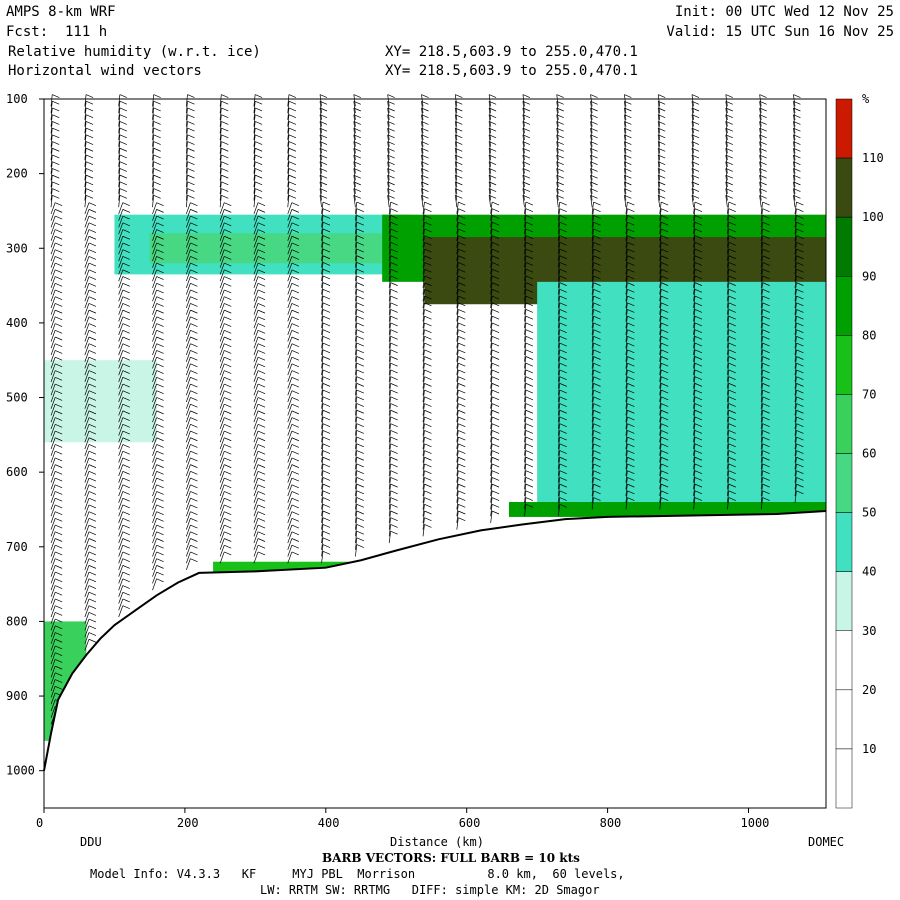 The height and width of the screenshot is (900, 900). Describe the element at coordinates (329, 823) in the screenshot. I see `x-tick-label: 400` at that location.